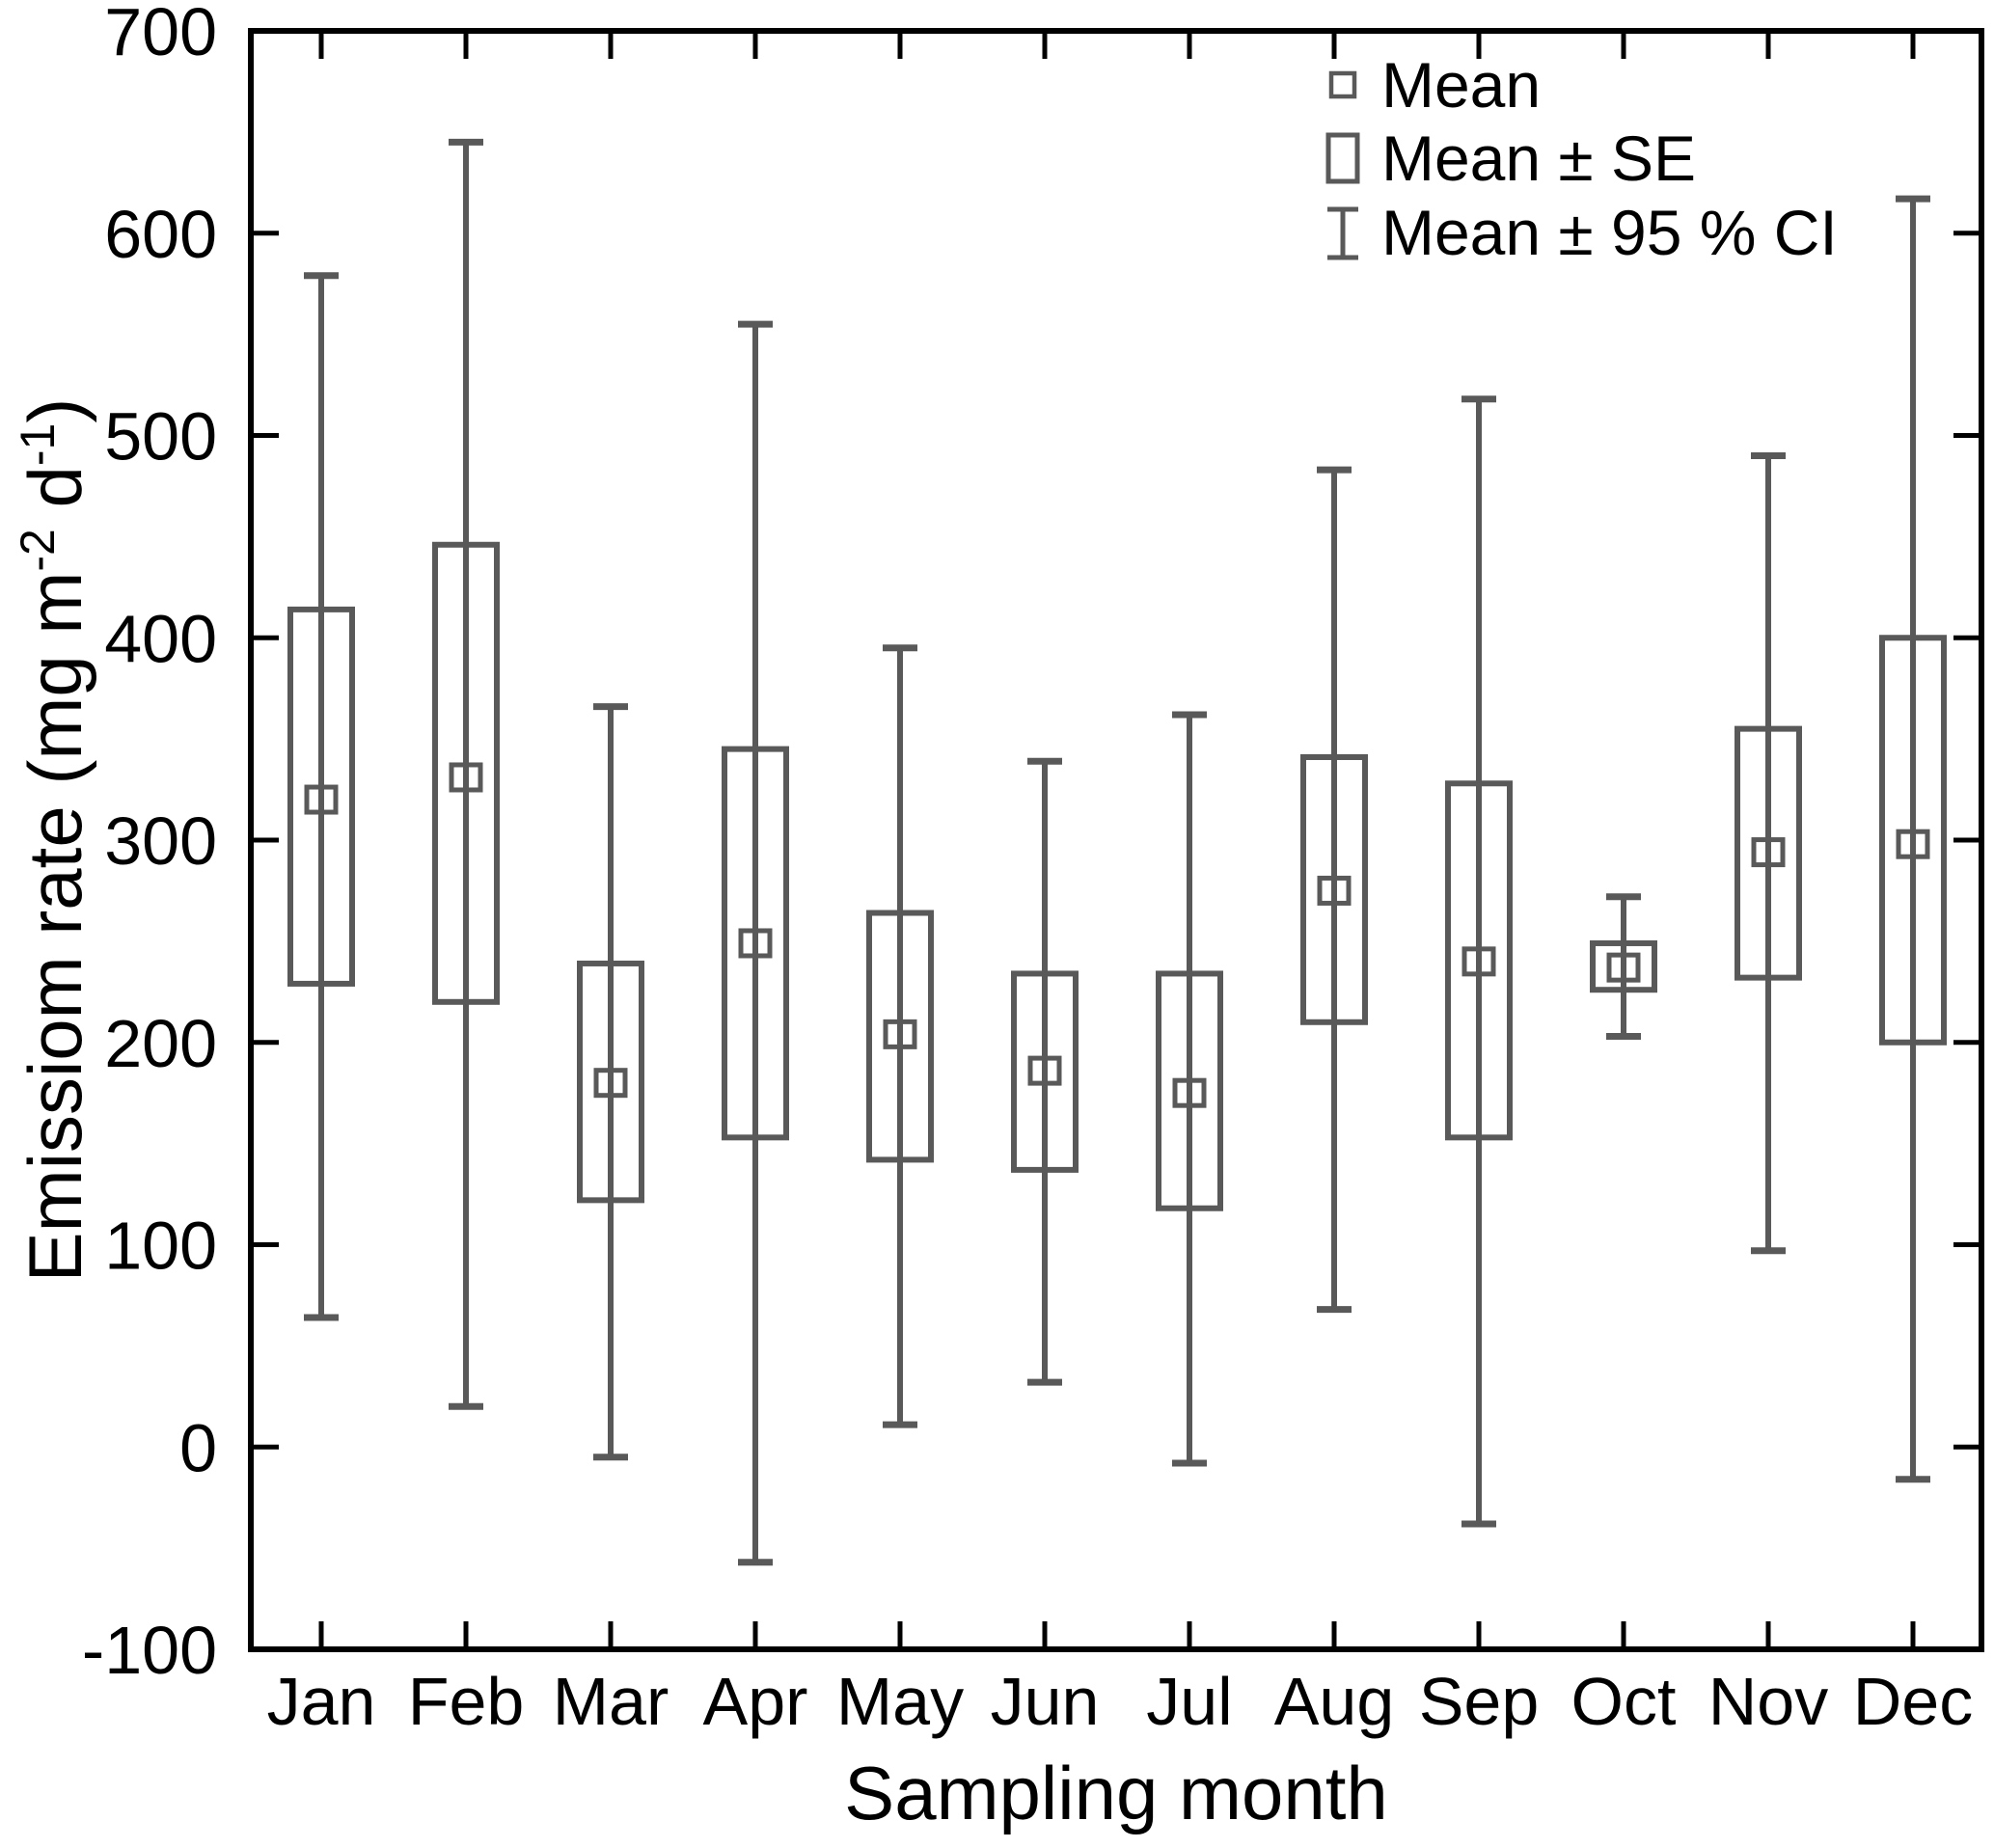 This screenshot has width=1994, height=1848. Describe the element at coordinates (160, 638) in the screenshot. I see `y-tick-label: 400` at that location.